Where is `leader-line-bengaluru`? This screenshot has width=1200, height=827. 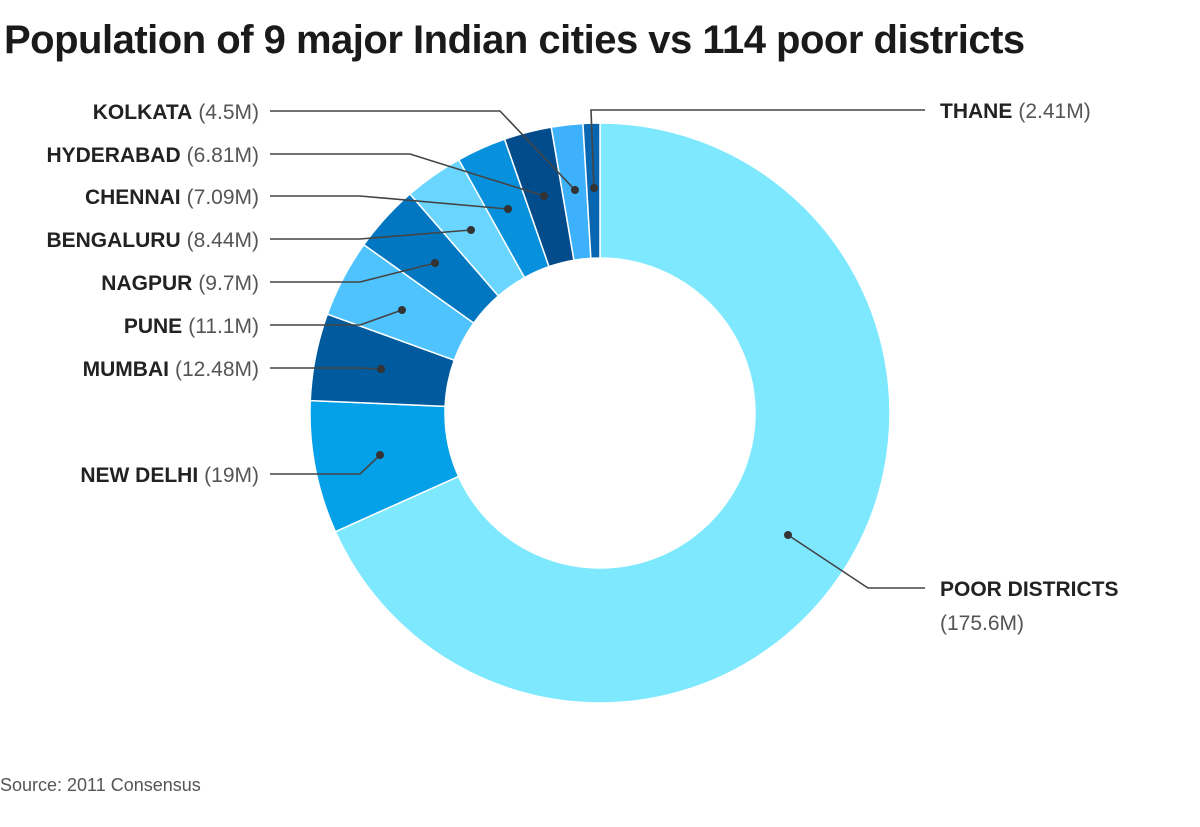
leader-line-bengaluru is located at coordinates (371, 234).